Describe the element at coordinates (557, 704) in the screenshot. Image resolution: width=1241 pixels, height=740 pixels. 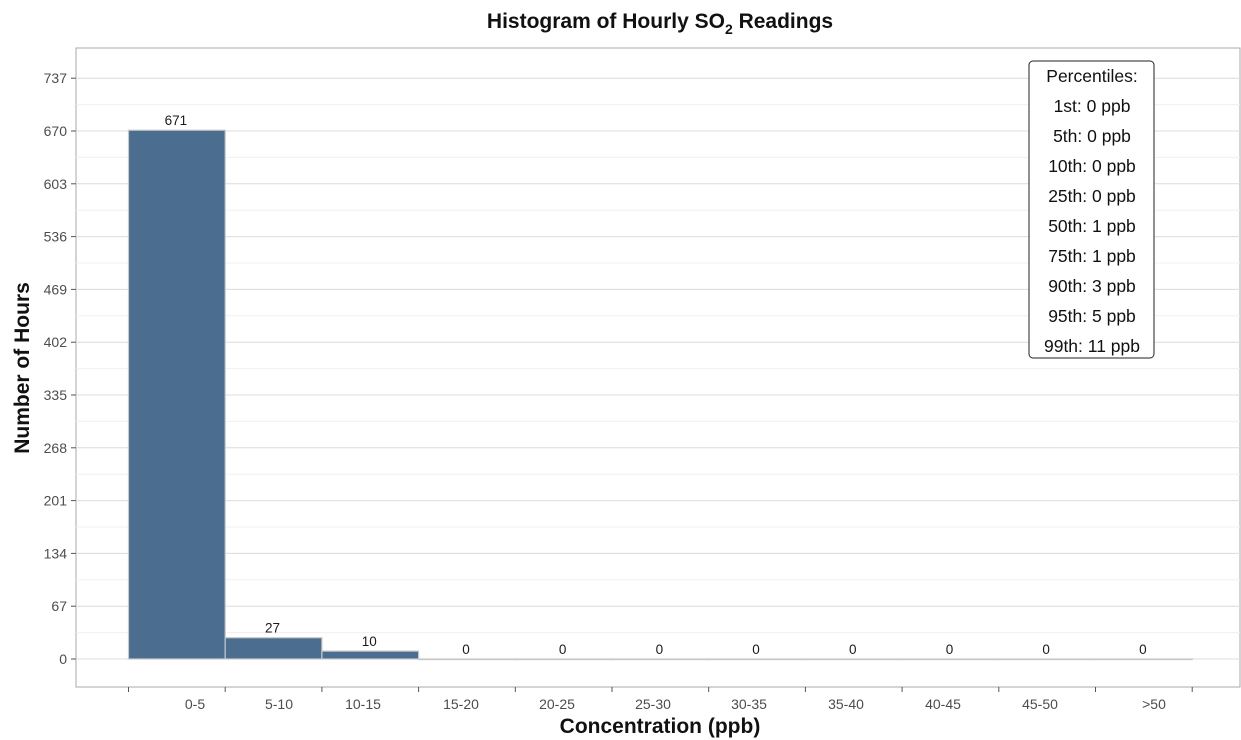
I see `x-tick-label: 20-25` at that location.